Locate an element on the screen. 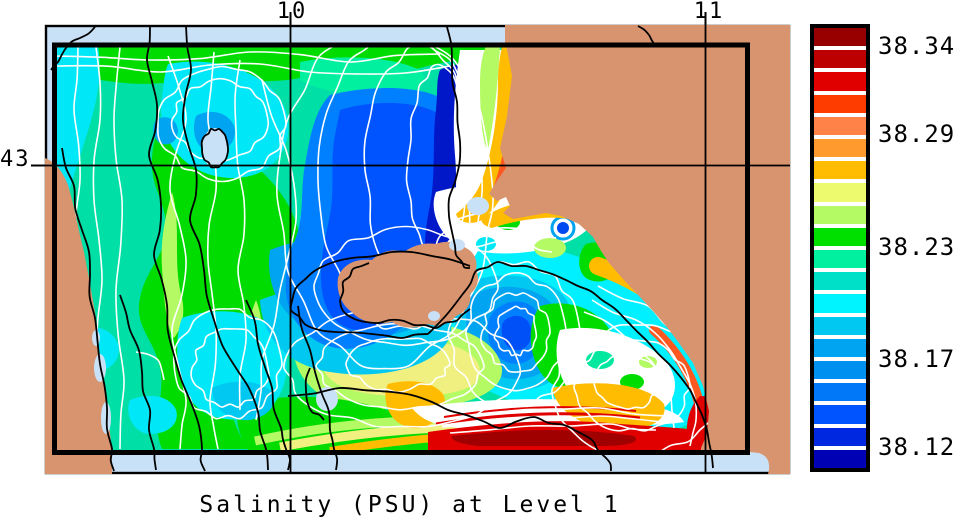  colorbar-tick-label: 38.34 is located at coordinates (917, 46).